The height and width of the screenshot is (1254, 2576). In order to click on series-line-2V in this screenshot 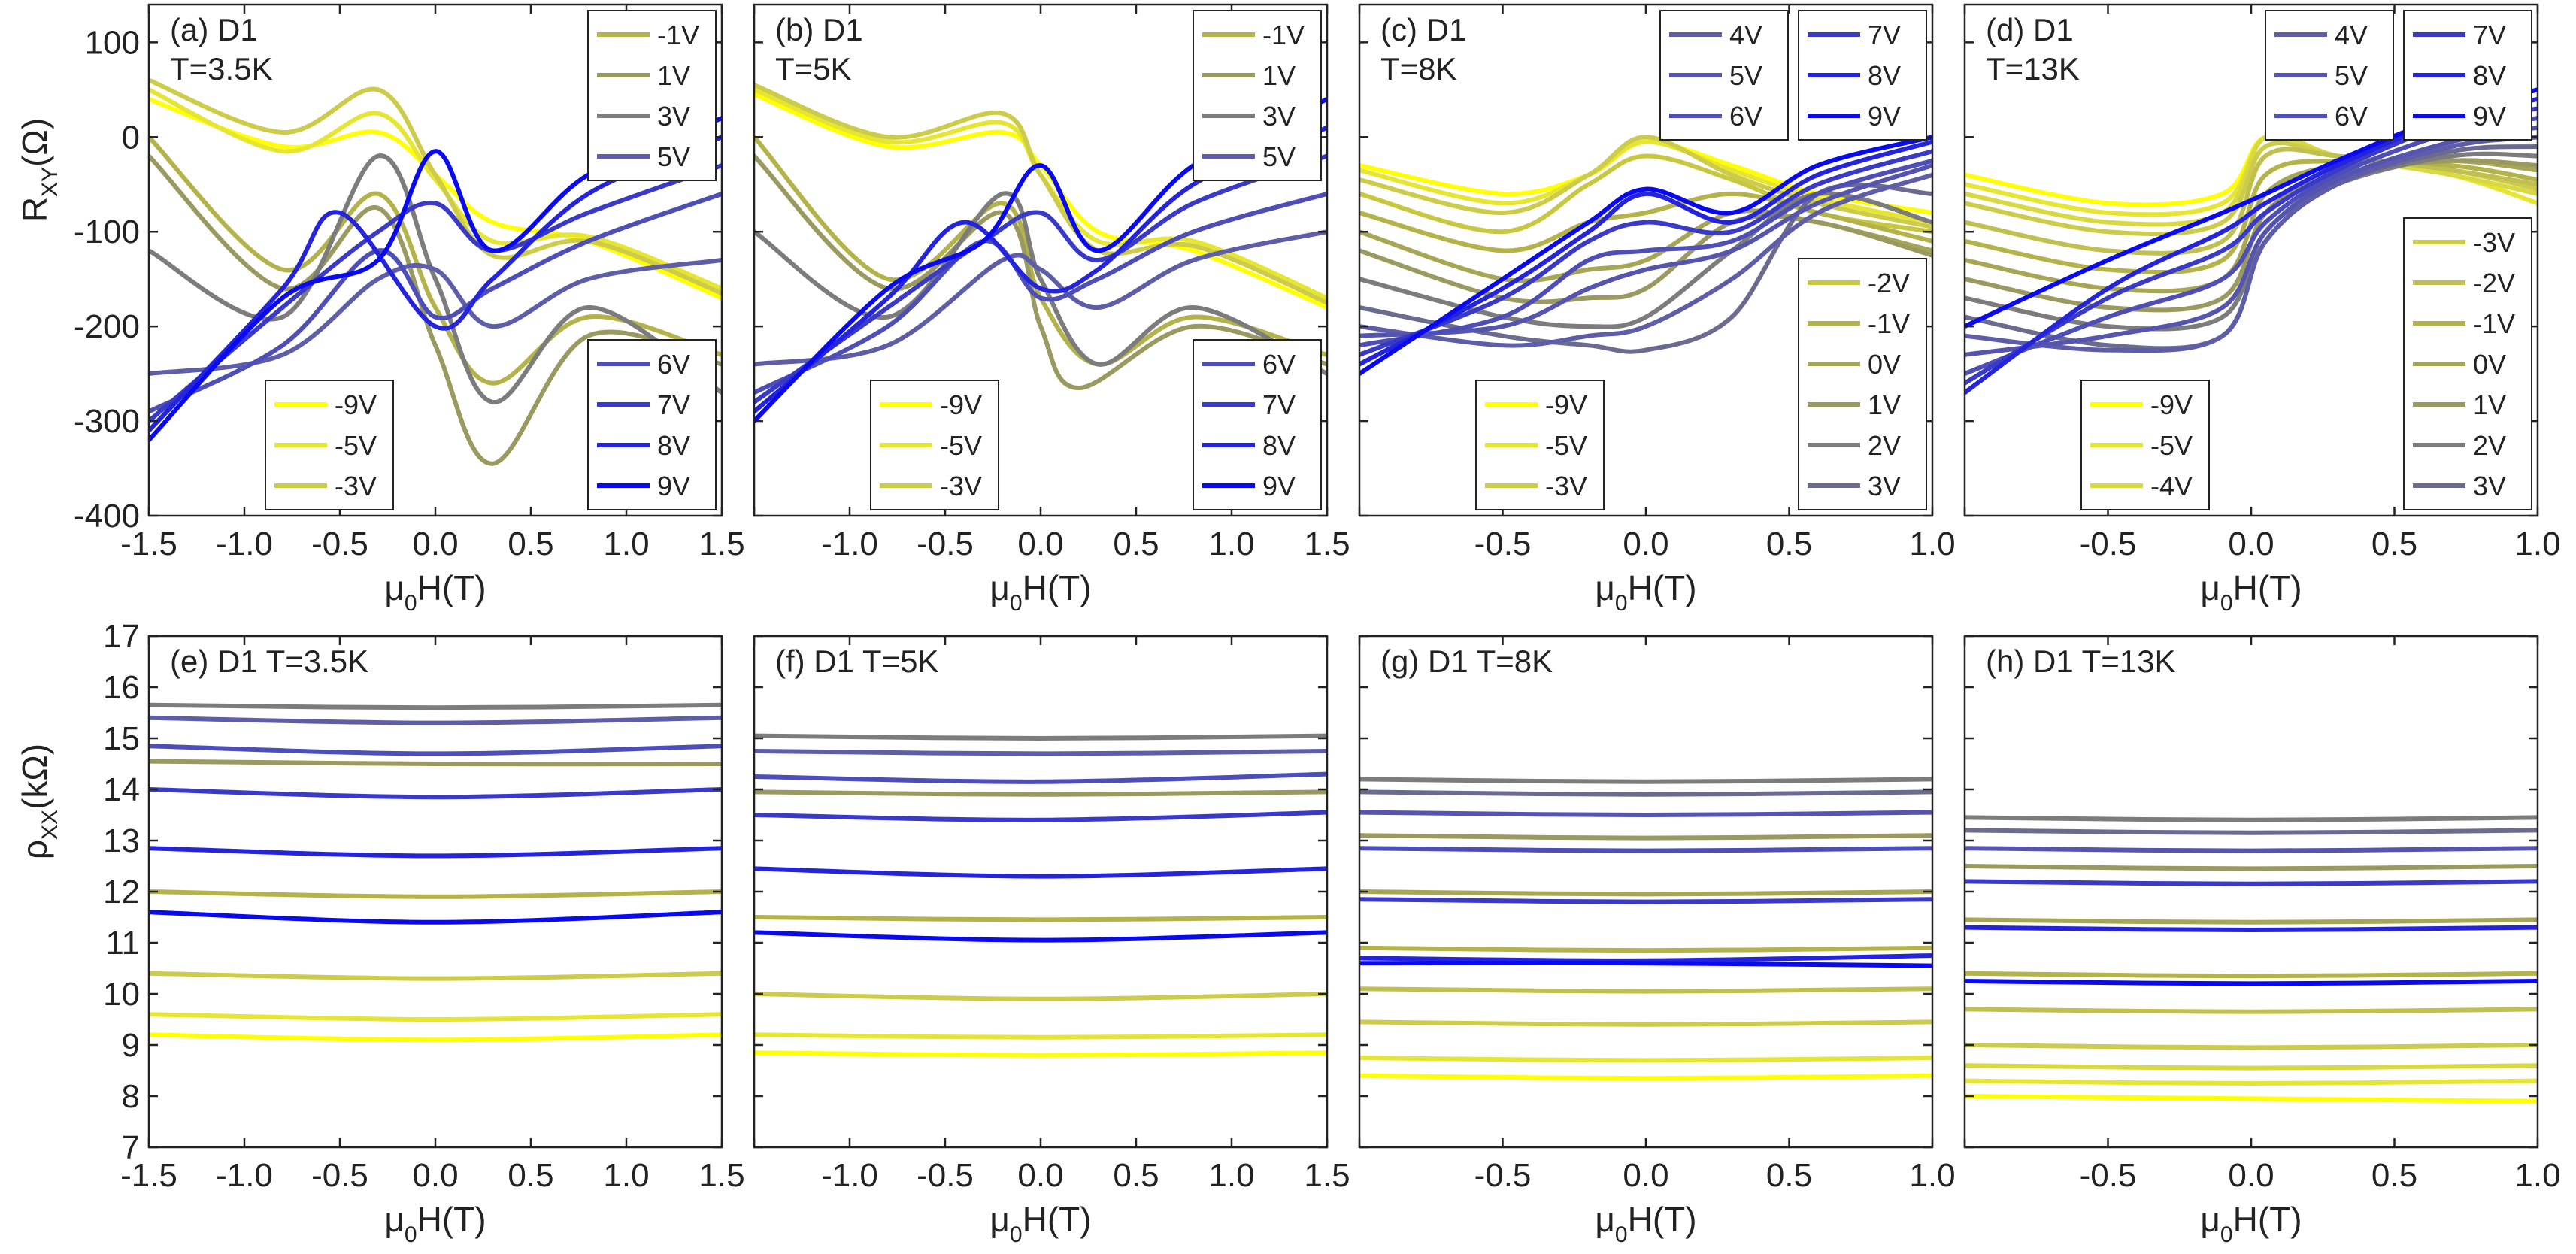, I will do `click(2251, 818)`.